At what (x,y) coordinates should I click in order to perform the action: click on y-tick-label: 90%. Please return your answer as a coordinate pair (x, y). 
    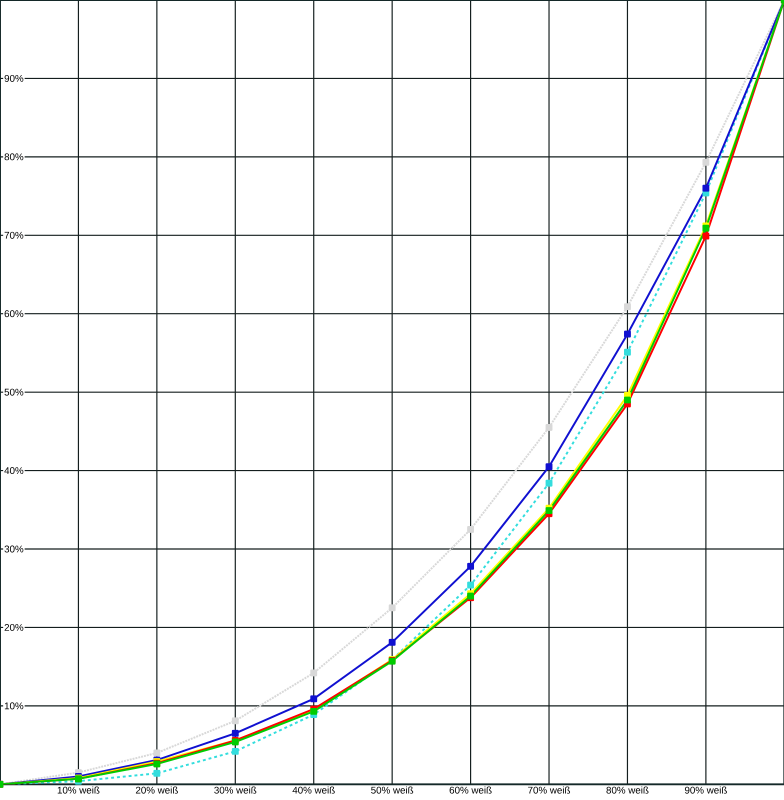
    Looking at the image, I should click on (14, 78).